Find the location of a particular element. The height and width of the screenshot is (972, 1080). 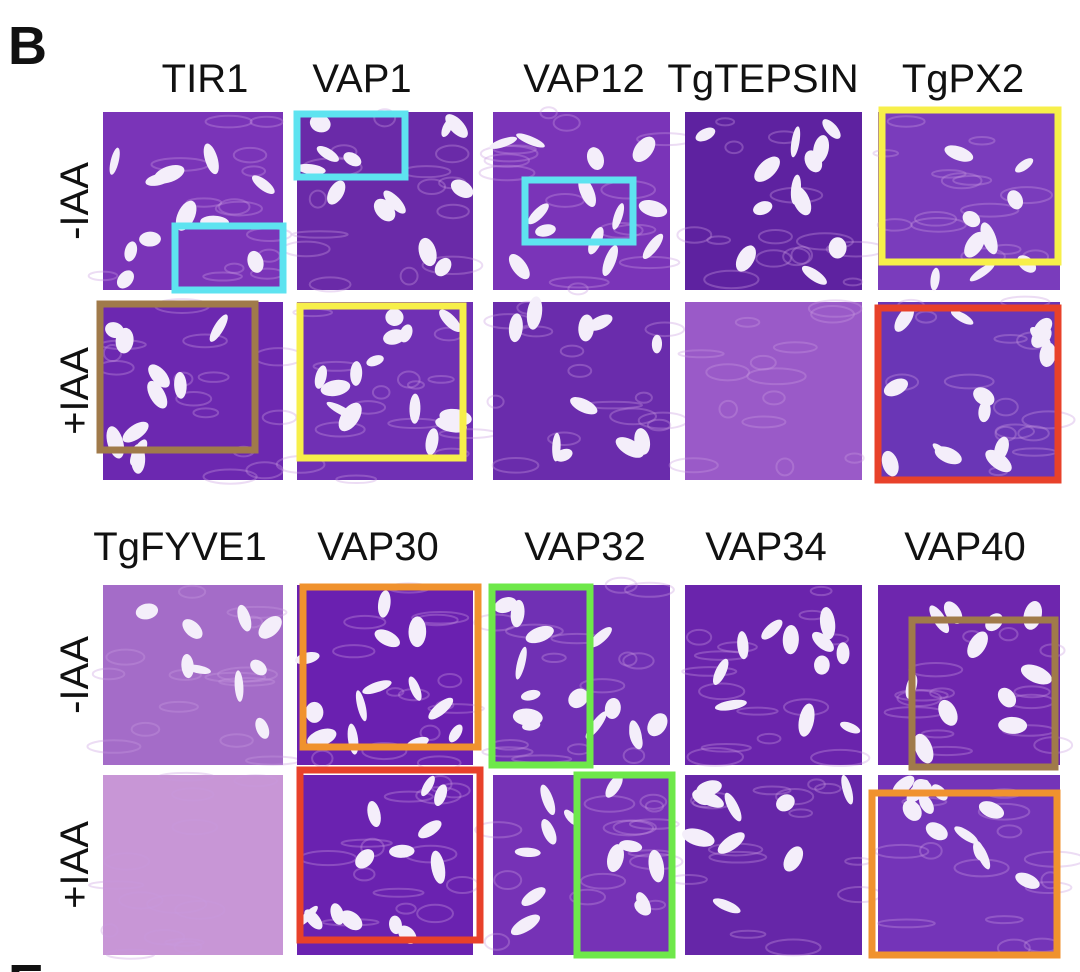

column-header: TgTEPSIN is located at coordinates (762, 79).